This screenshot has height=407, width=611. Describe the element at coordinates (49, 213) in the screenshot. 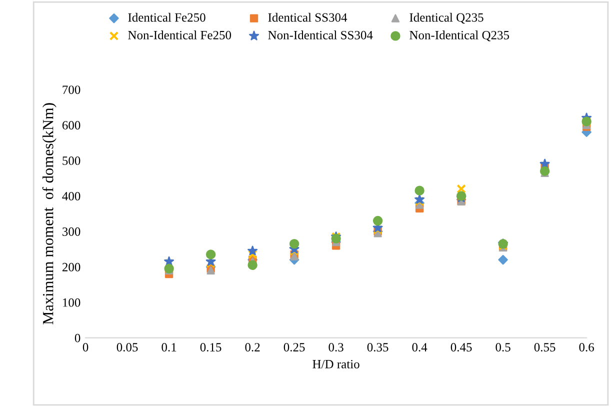

I see `y-axis-title: Maximum moment of domes(kNm)` at that location.